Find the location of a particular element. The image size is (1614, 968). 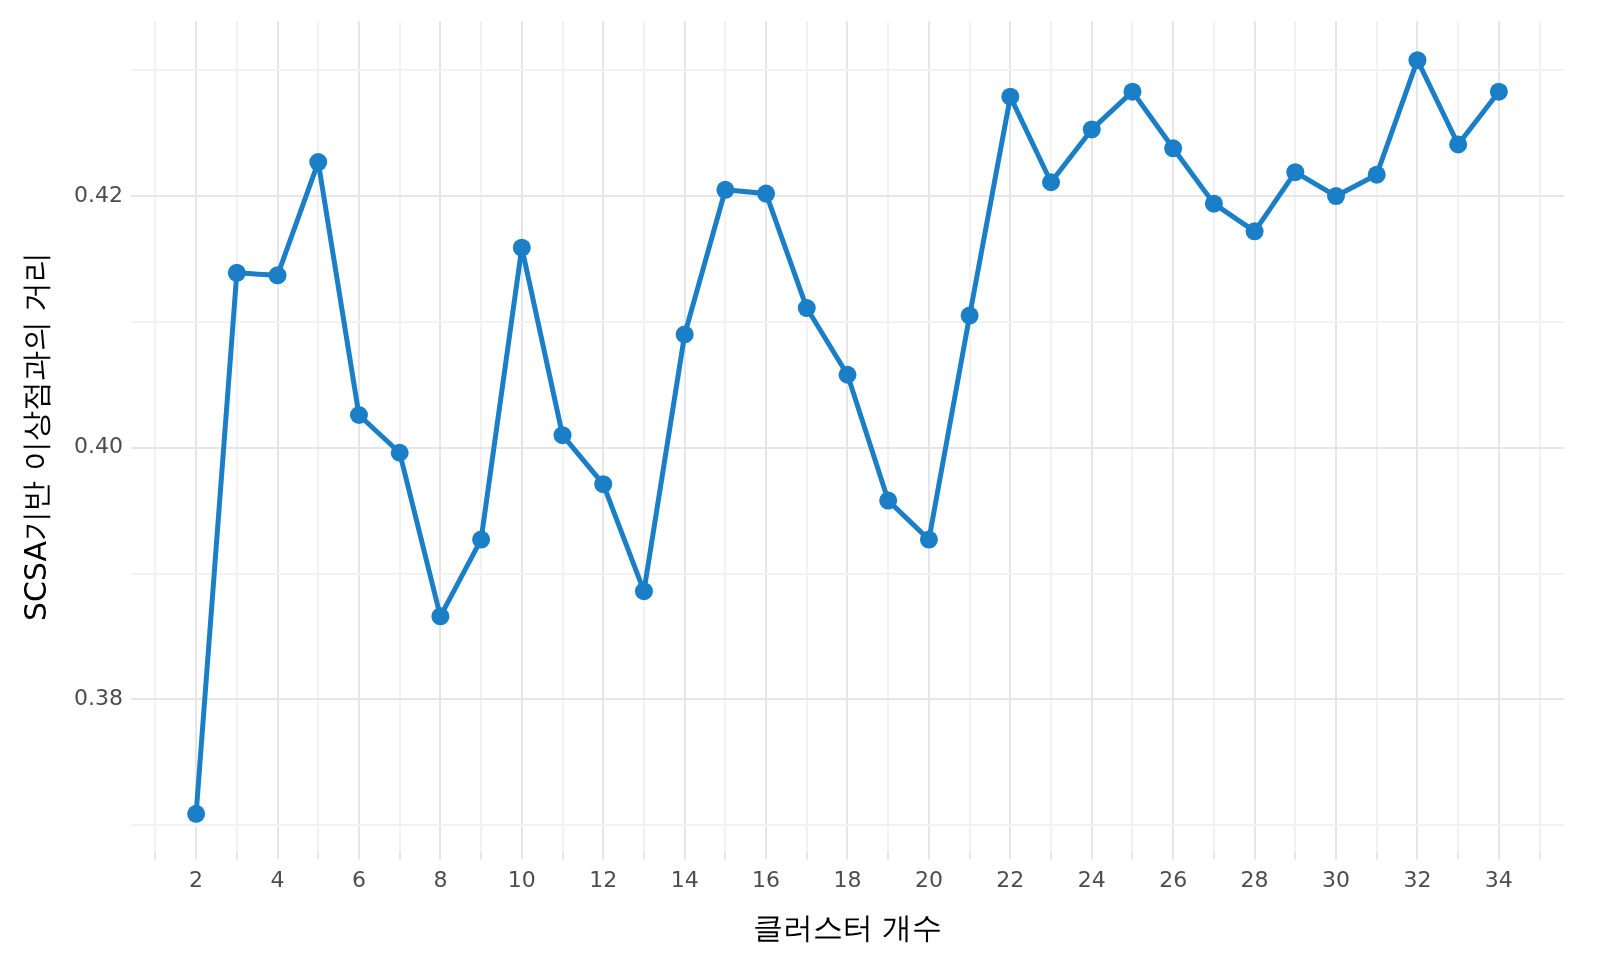

x-tick-label: 24 is located at coordinates (1091, 879).